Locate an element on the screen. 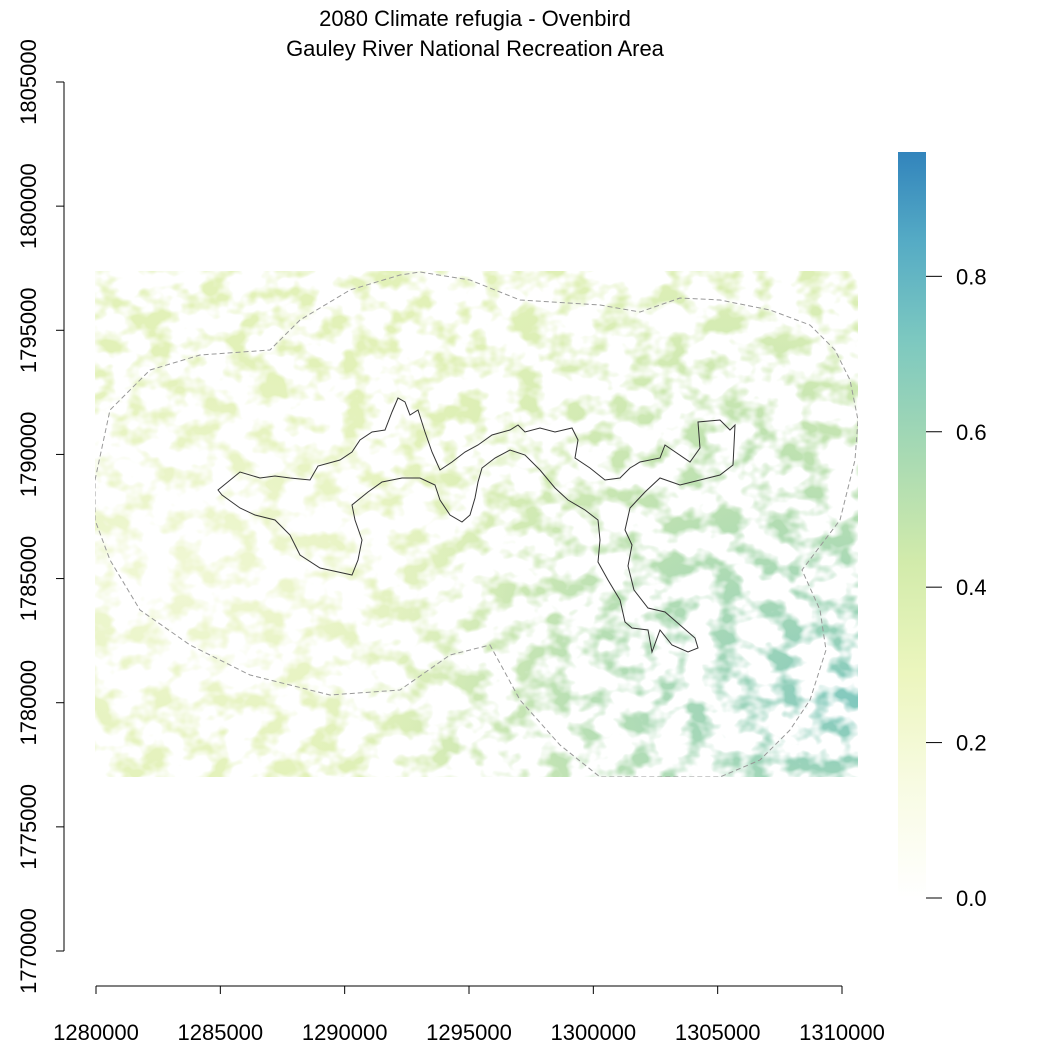  x-tick-label: 1310000 is located at coordinates (842, 1032).